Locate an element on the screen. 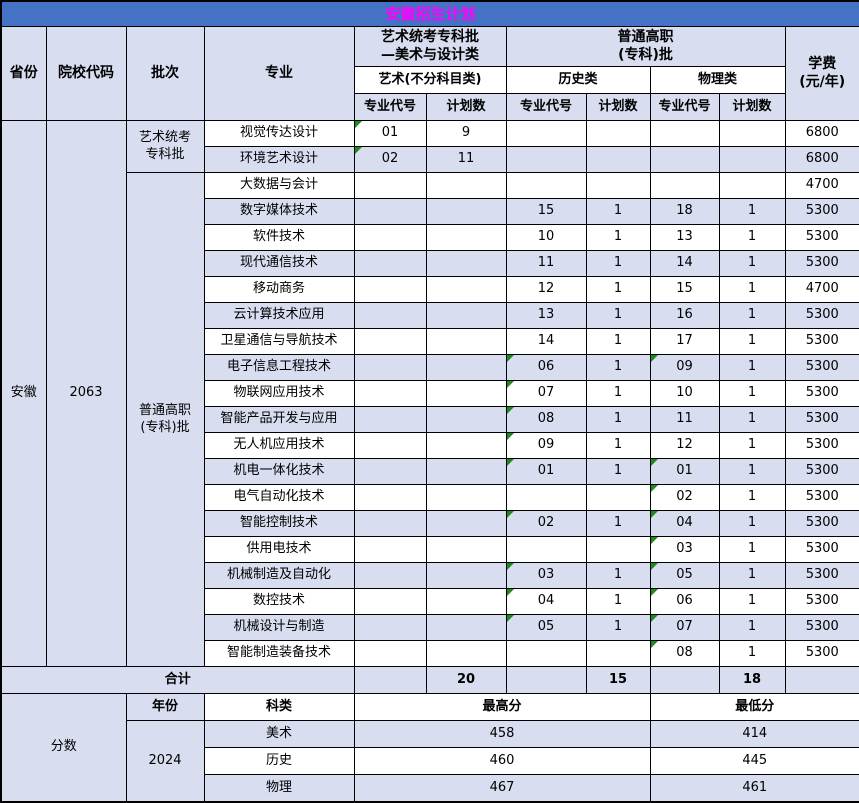 The width and height of the screenshot is (859, 803). score-year-value: 2024 is located at coordinates (165, 761).